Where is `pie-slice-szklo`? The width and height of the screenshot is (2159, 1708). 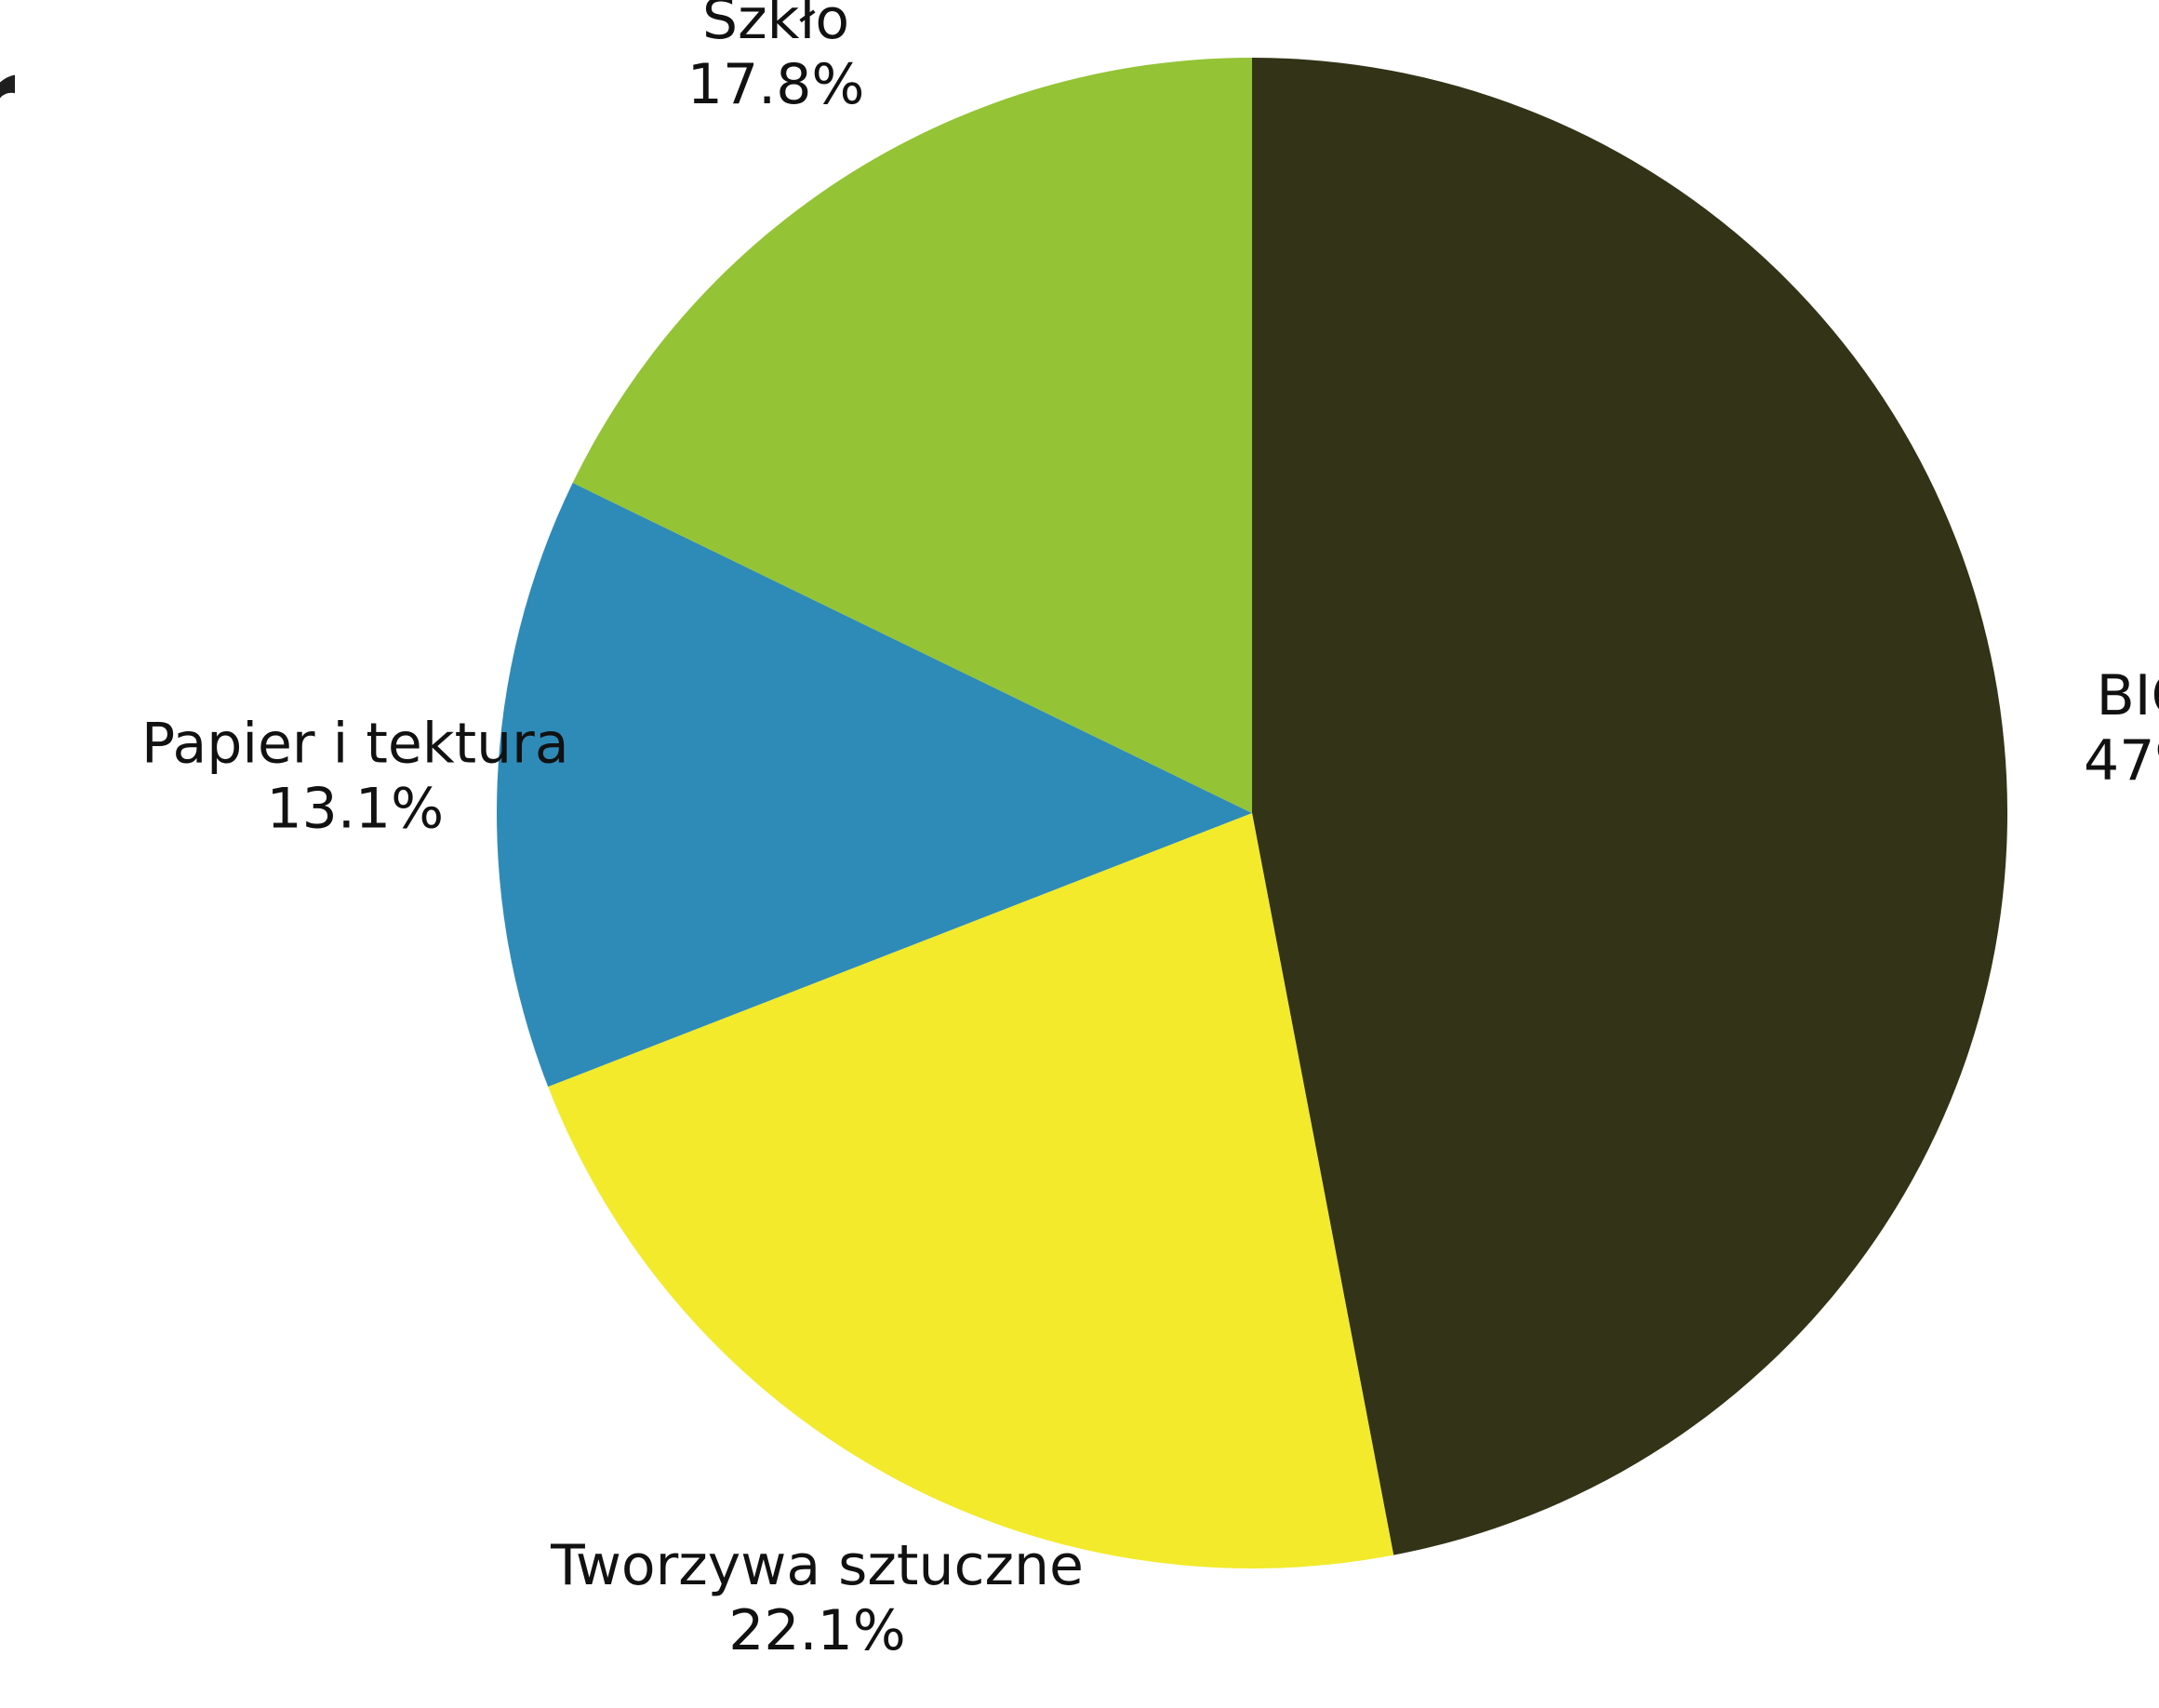
pie-slice-szklo is located at coordinates (912, 436).